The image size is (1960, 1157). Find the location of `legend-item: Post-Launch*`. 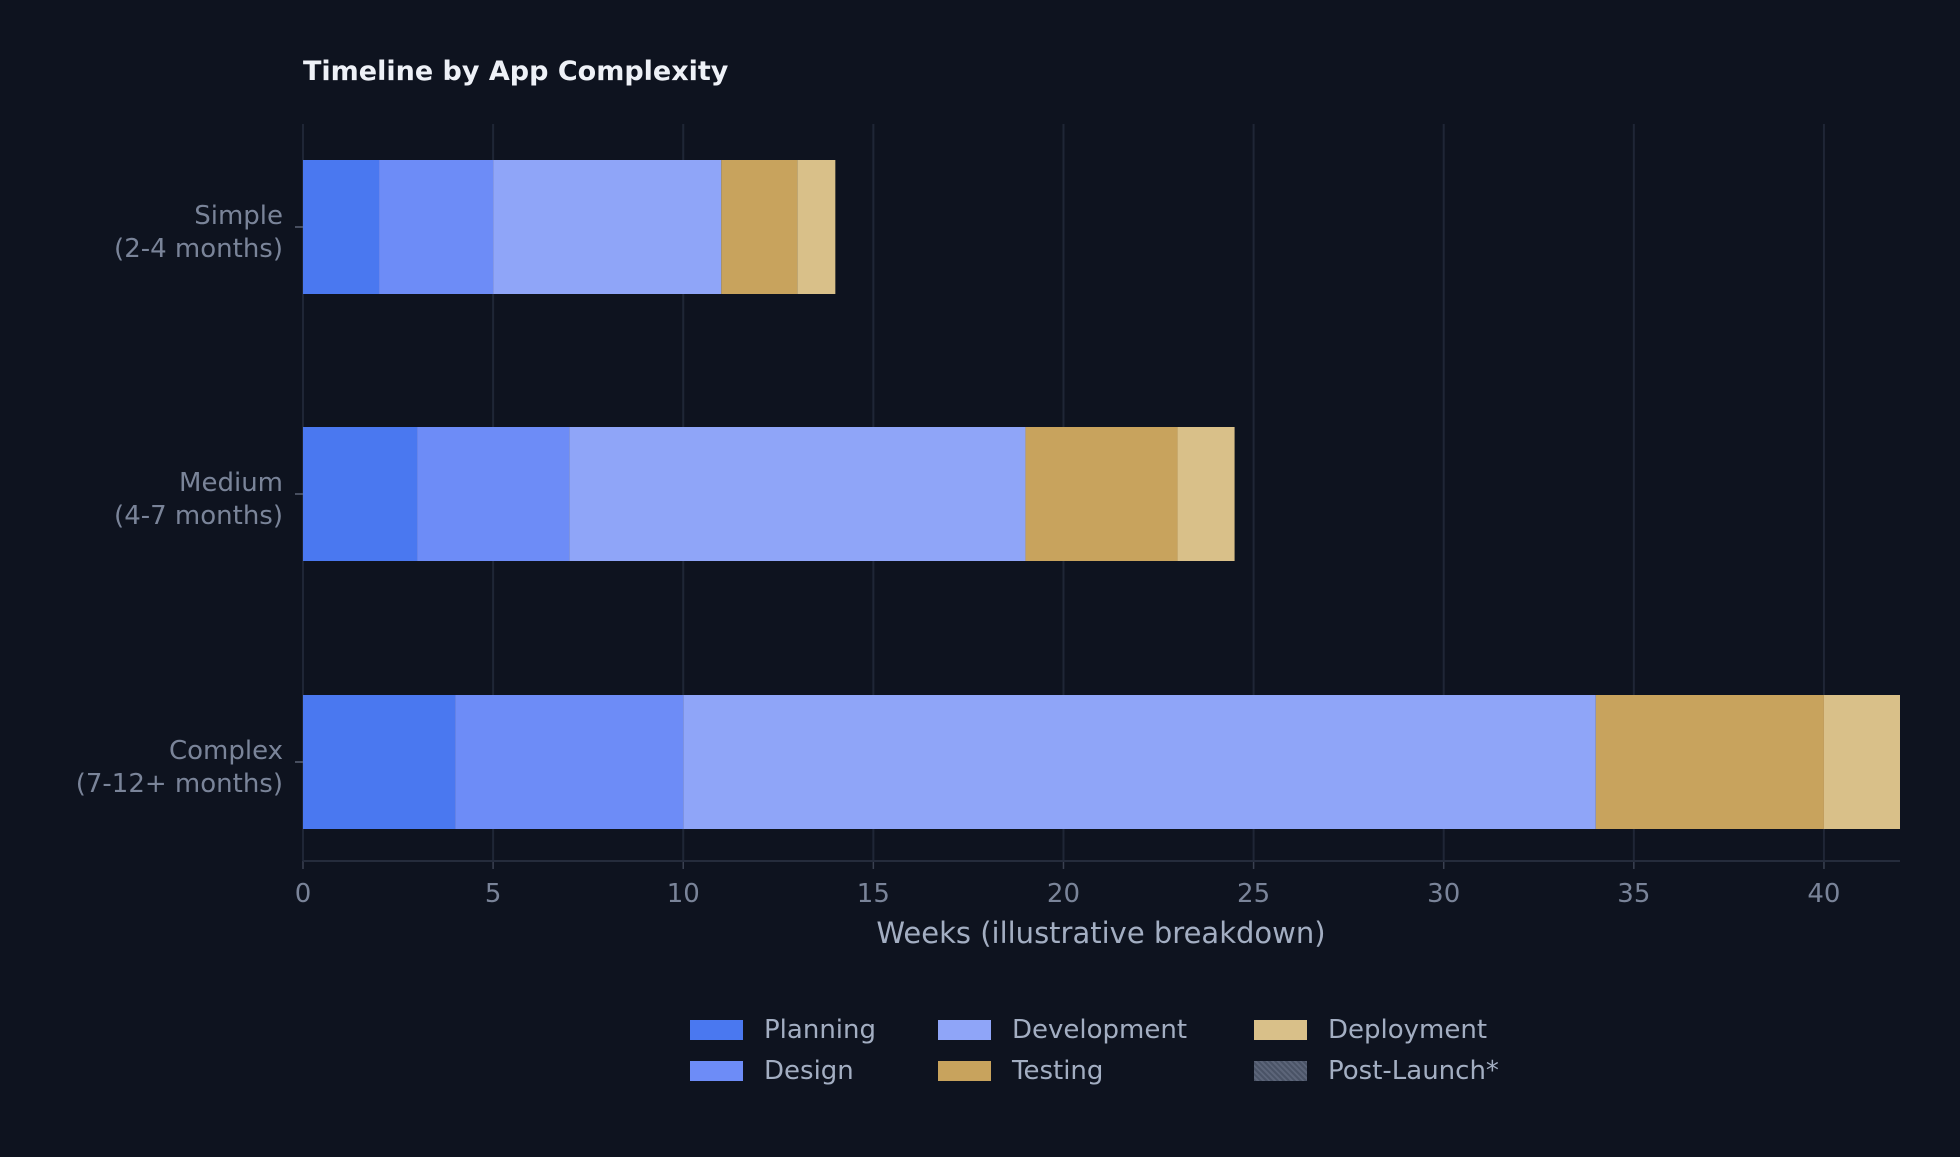

legend-item: Post-Launch* is located at coordinates (1384, 1070).